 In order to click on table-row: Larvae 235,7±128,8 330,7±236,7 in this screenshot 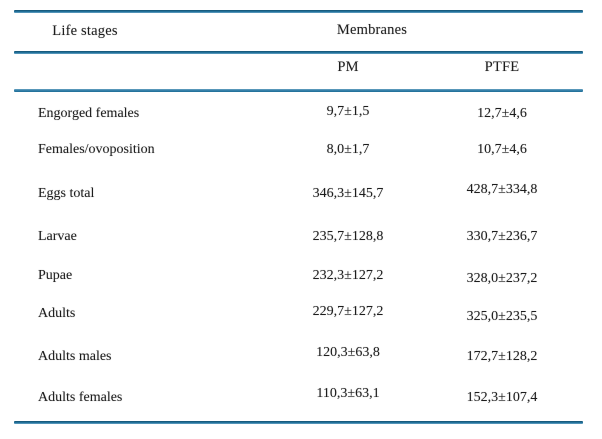, I will do `click(298, 236)`.